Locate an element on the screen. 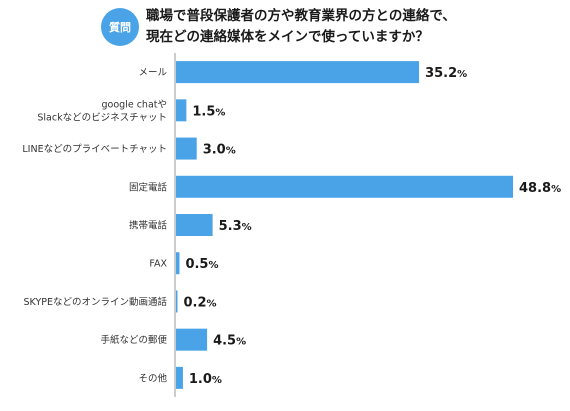 This screenshot has width=570, height=411. title-line-2: 現在どの連絡媒体をメインで使っていますか？ is located at coordinates (287, 37).